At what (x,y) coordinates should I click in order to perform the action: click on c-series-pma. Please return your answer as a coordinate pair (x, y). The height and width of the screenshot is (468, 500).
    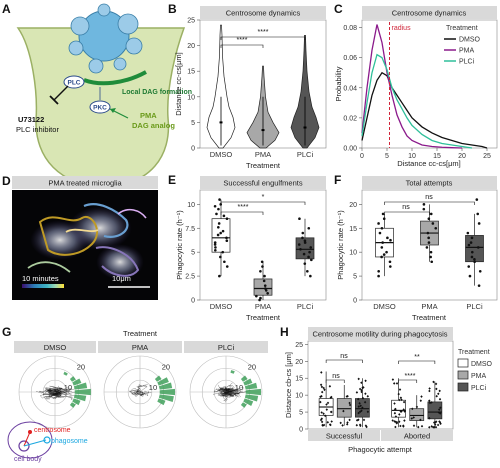
    Looking at the image, I should click on (412, 86).